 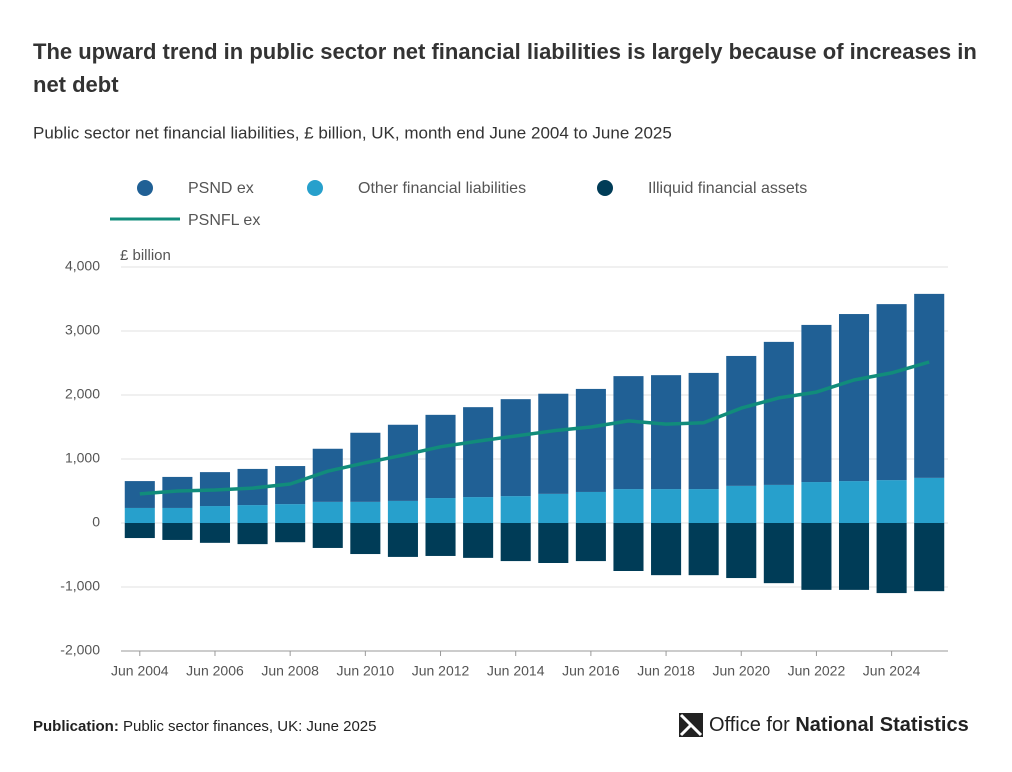 I want to click on x-tick-label: Jun 2004, so click(x=140, y=671).